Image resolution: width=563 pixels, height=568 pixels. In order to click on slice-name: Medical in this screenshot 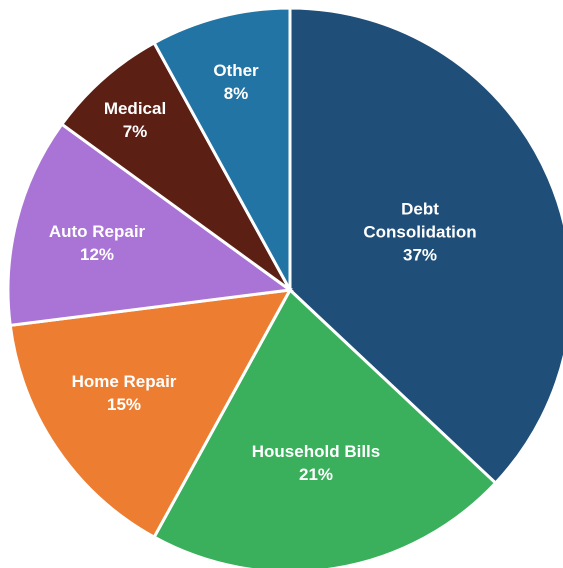, I will do `click(135, 108)`.